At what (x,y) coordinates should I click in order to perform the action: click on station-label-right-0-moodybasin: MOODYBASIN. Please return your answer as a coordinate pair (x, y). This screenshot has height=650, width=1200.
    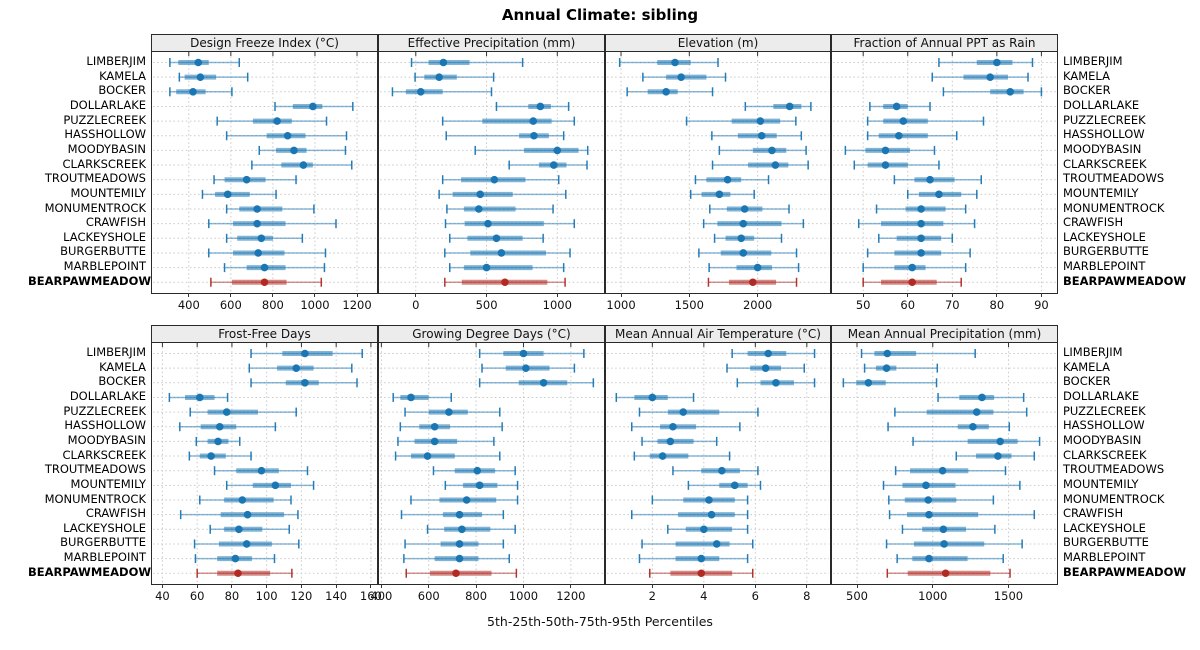
    Looking at the image, I should click on (1102, 148).